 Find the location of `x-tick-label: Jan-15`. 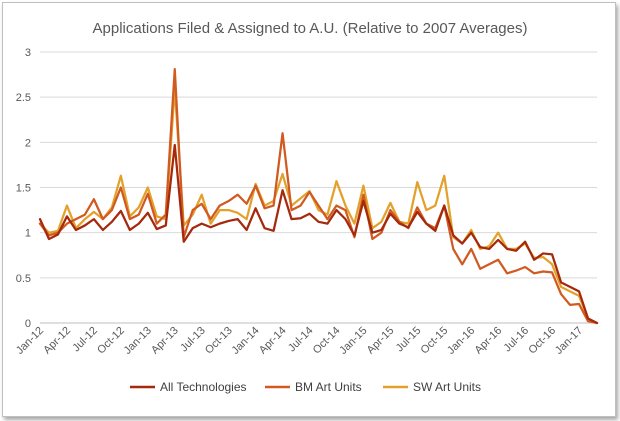

x-tick-label: Jan-15 is located at coordinates (353, 341).